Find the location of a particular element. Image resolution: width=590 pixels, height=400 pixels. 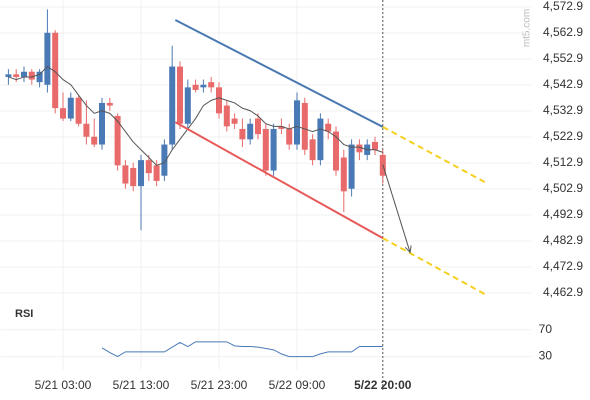

y-tick-label: 4,462.9 is located at coordinates (563, 292).